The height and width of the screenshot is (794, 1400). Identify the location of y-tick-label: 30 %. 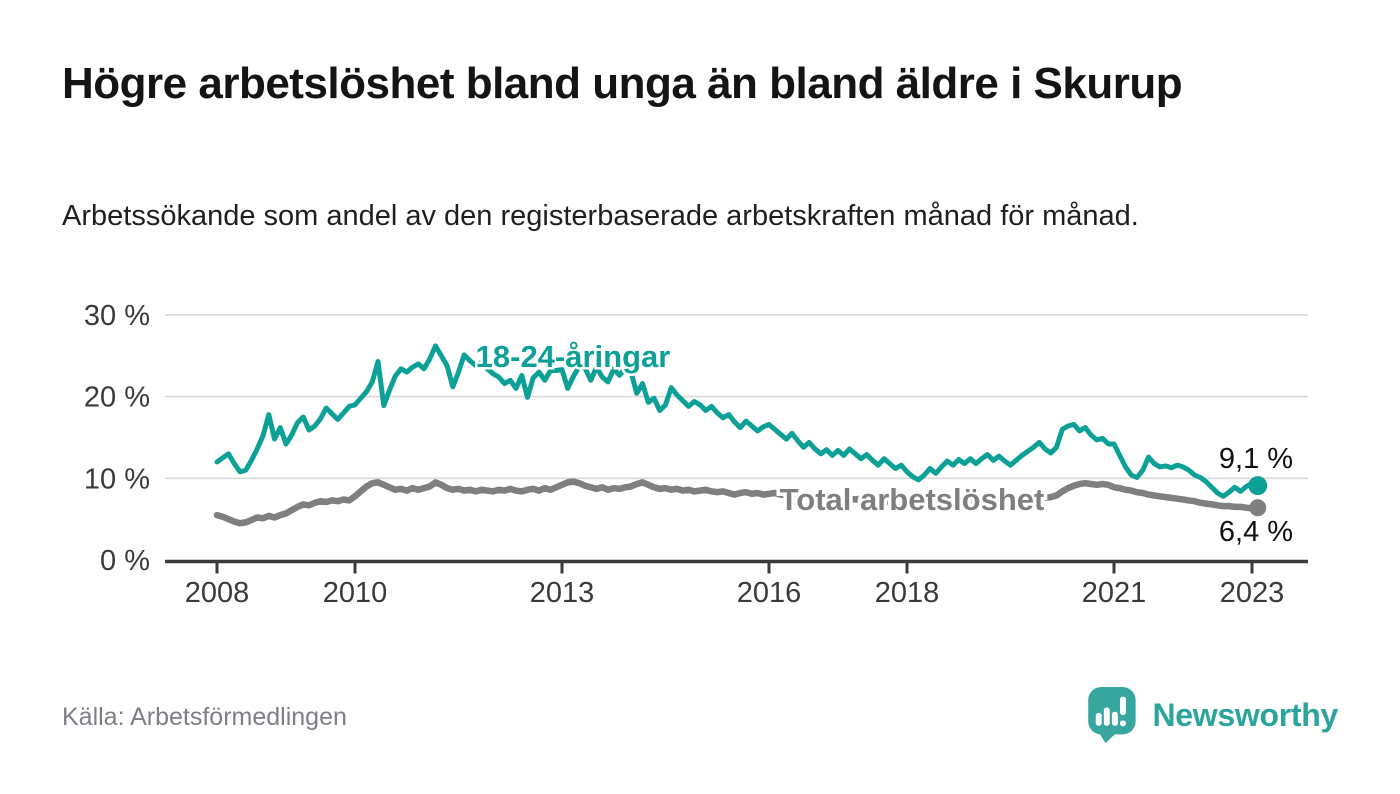
(117, 316).